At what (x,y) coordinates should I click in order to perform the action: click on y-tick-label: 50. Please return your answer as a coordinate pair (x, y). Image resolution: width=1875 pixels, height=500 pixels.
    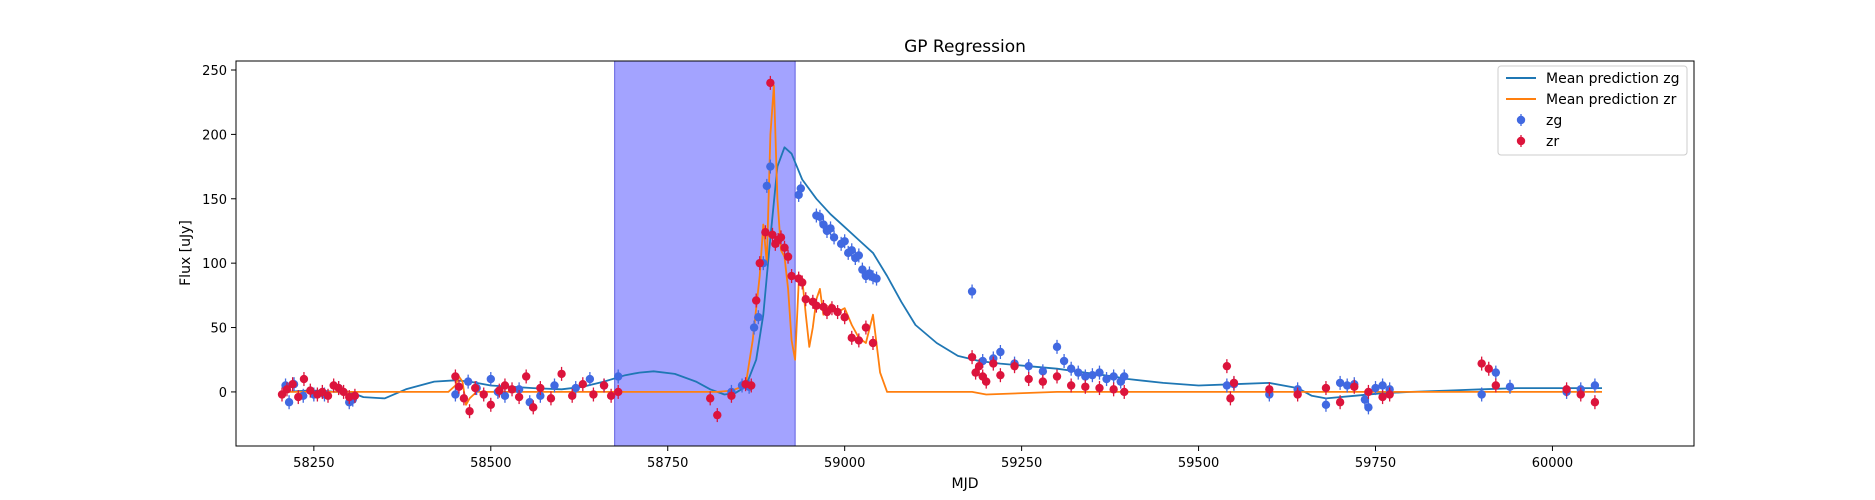
    Looking at the image, I should click on (218, 329).